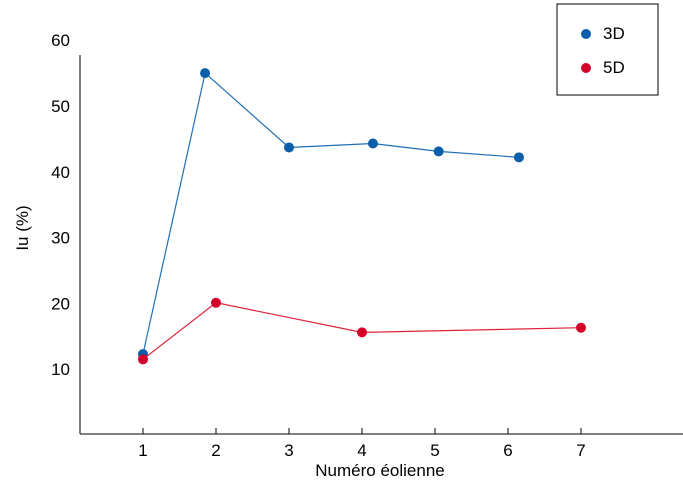 This screenshot has width=683, height=489. I want to click on y-tick-label: 50, so click(60, 106).